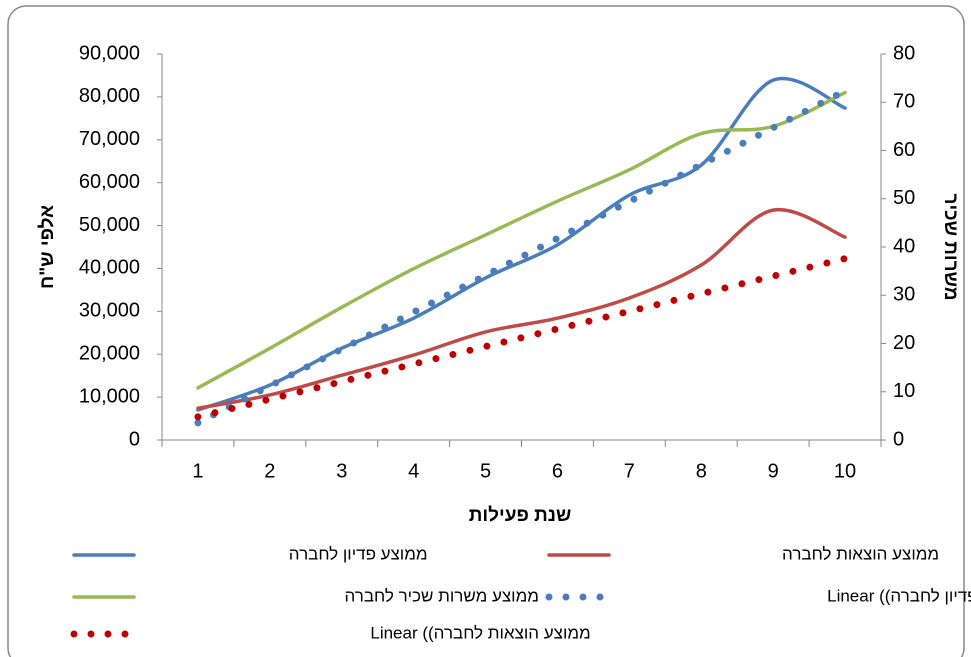  I want to click on x-tick-label: 2, so click(269, 471).